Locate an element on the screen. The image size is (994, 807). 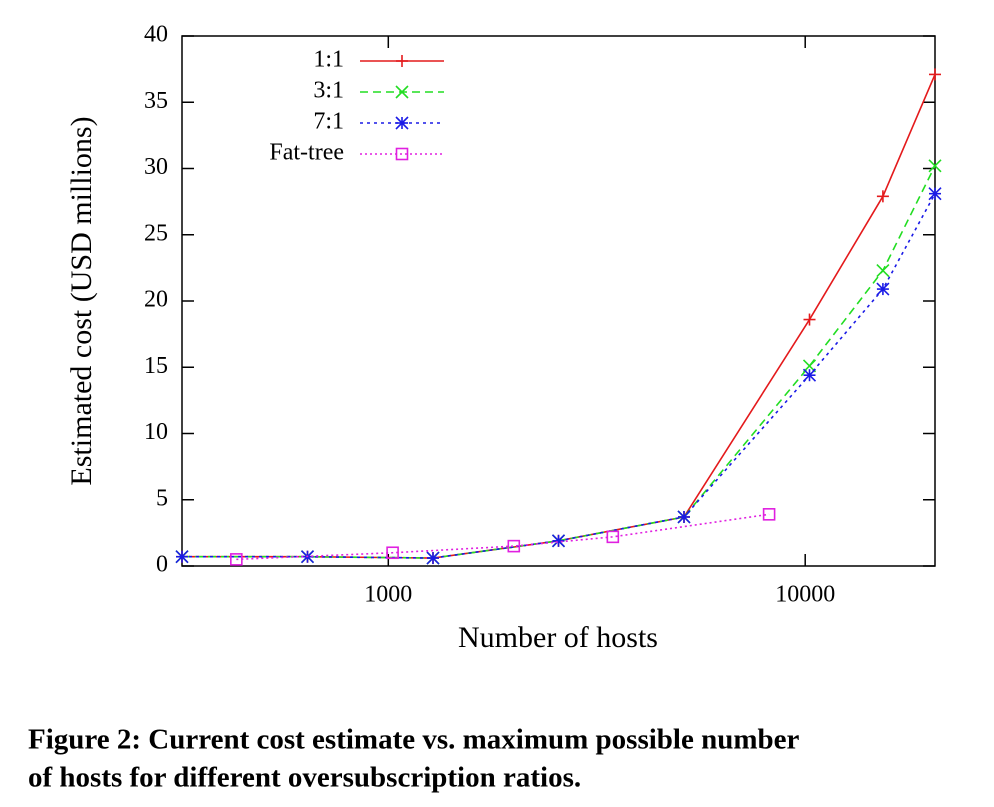
x-axis-label: Number of hosts is located at coordinates (558, 637).